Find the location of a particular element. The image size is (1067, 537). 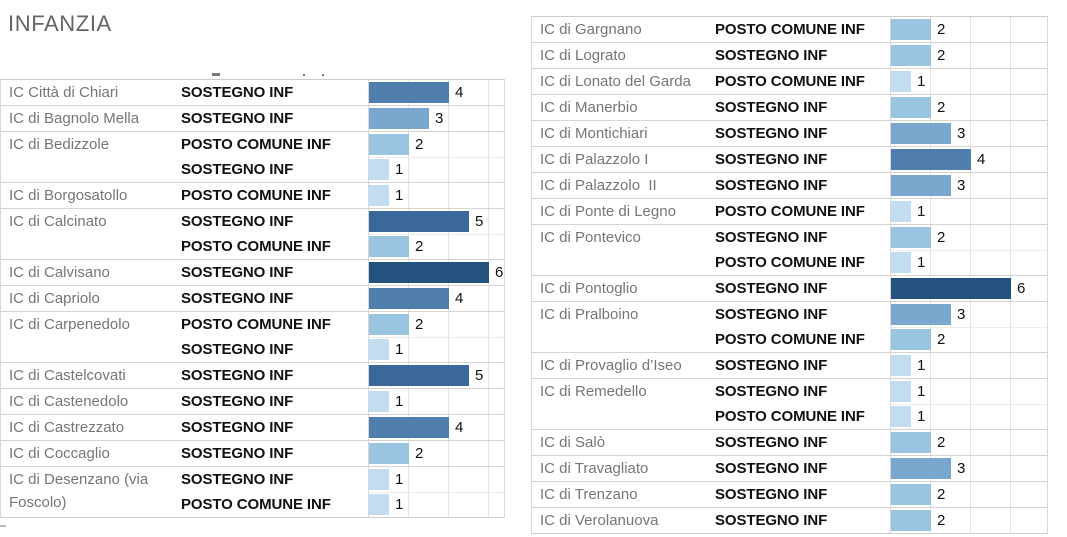

school-group: IC di Verolanuova SOSTEGNO INF 2 is located at coordinates (789, 520).